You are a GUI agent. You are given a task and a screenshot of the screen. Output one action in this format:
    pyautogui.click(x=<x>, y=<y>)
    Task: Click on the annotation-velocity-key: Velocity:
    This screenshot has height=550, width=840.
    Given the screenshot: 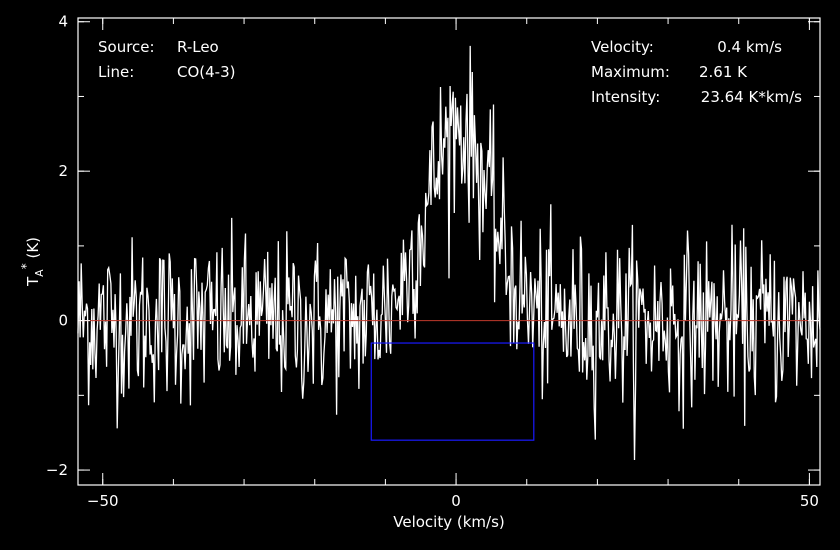 What is the action you would take?
    pyautogui.click(x=622, y=47)
    